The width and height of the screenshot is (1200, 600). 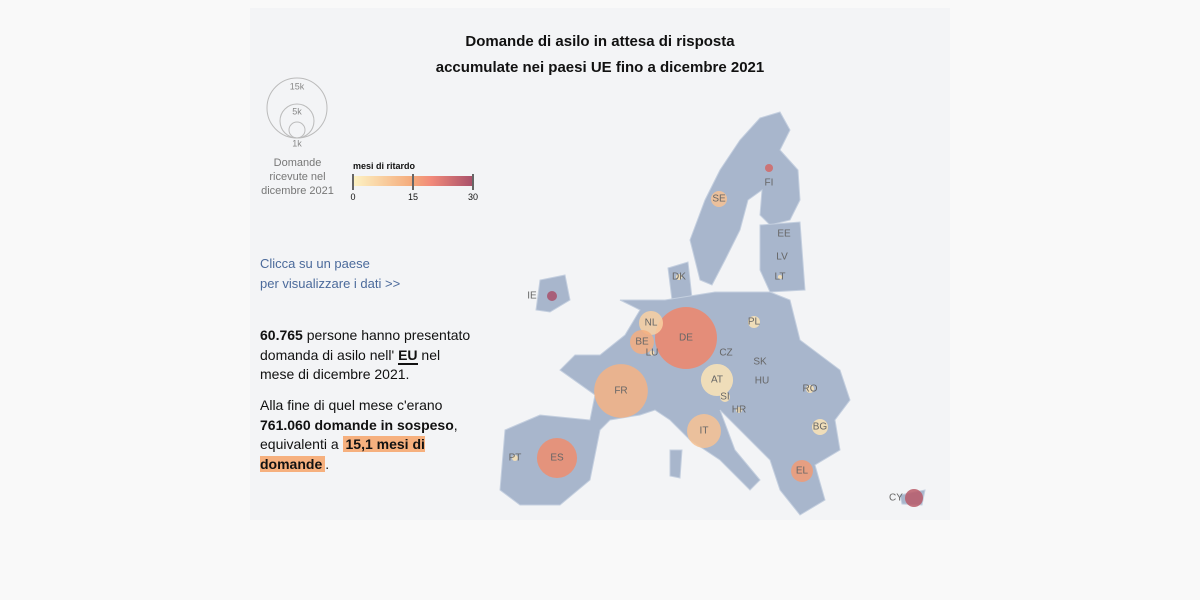 I want to click on country-label-pl: PL, so click(x=754, y=322).